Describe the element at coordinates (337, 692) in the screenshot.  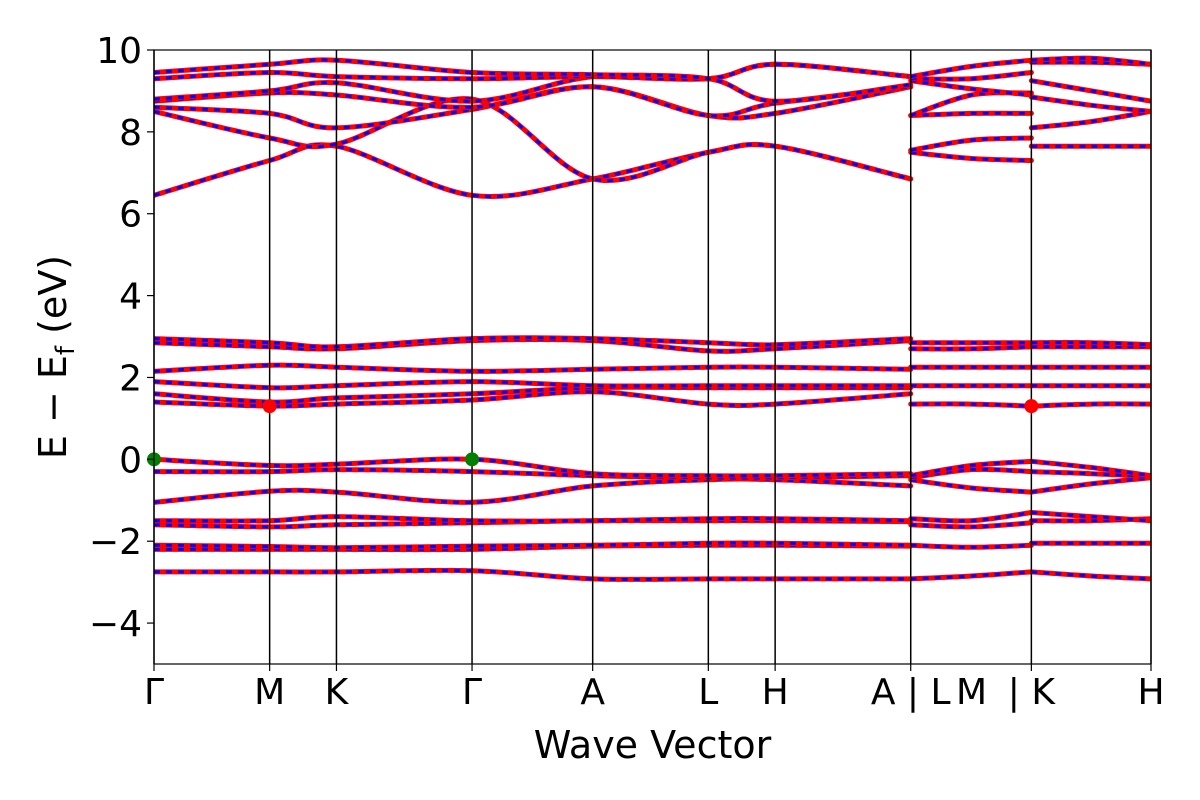
I see `x-tick-label: K` at that location.